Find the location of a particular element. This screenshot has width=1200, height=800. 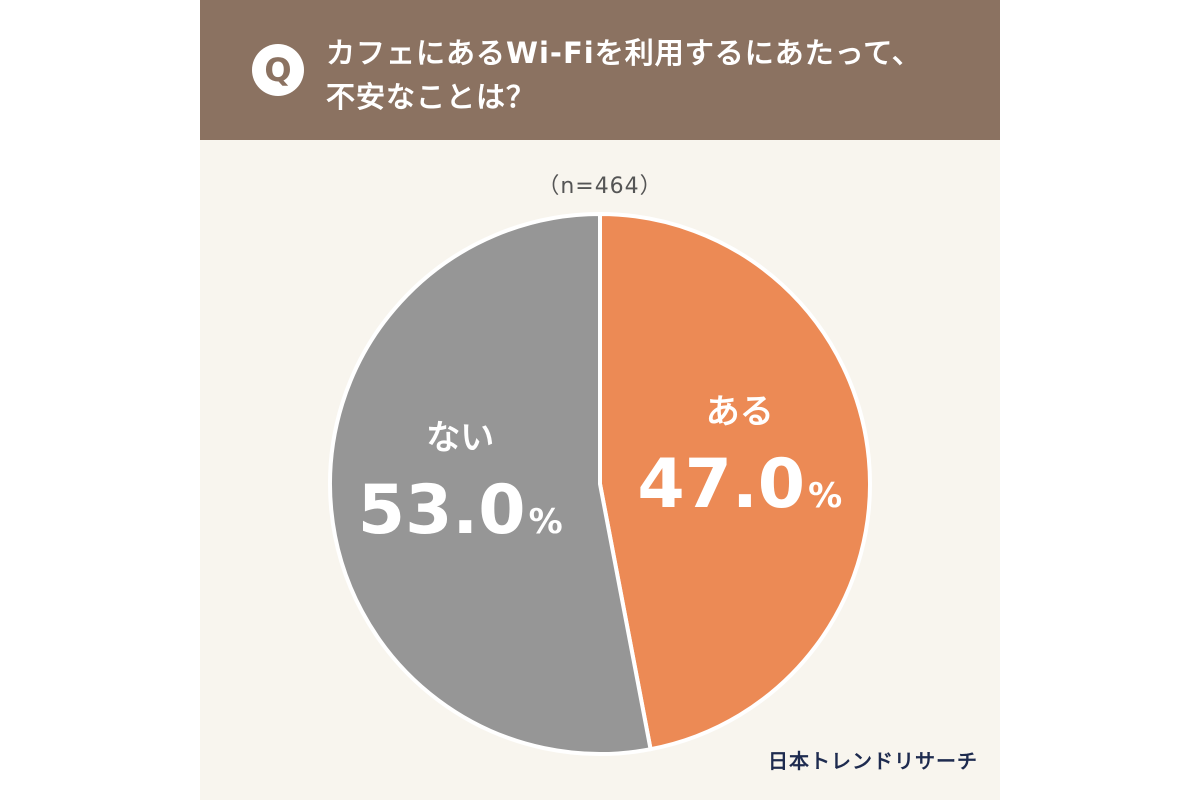

question-header: Q カフェにあるWi-Fiを利用するにあたって、 不安なことは？ is located at coordinates (600, 70).